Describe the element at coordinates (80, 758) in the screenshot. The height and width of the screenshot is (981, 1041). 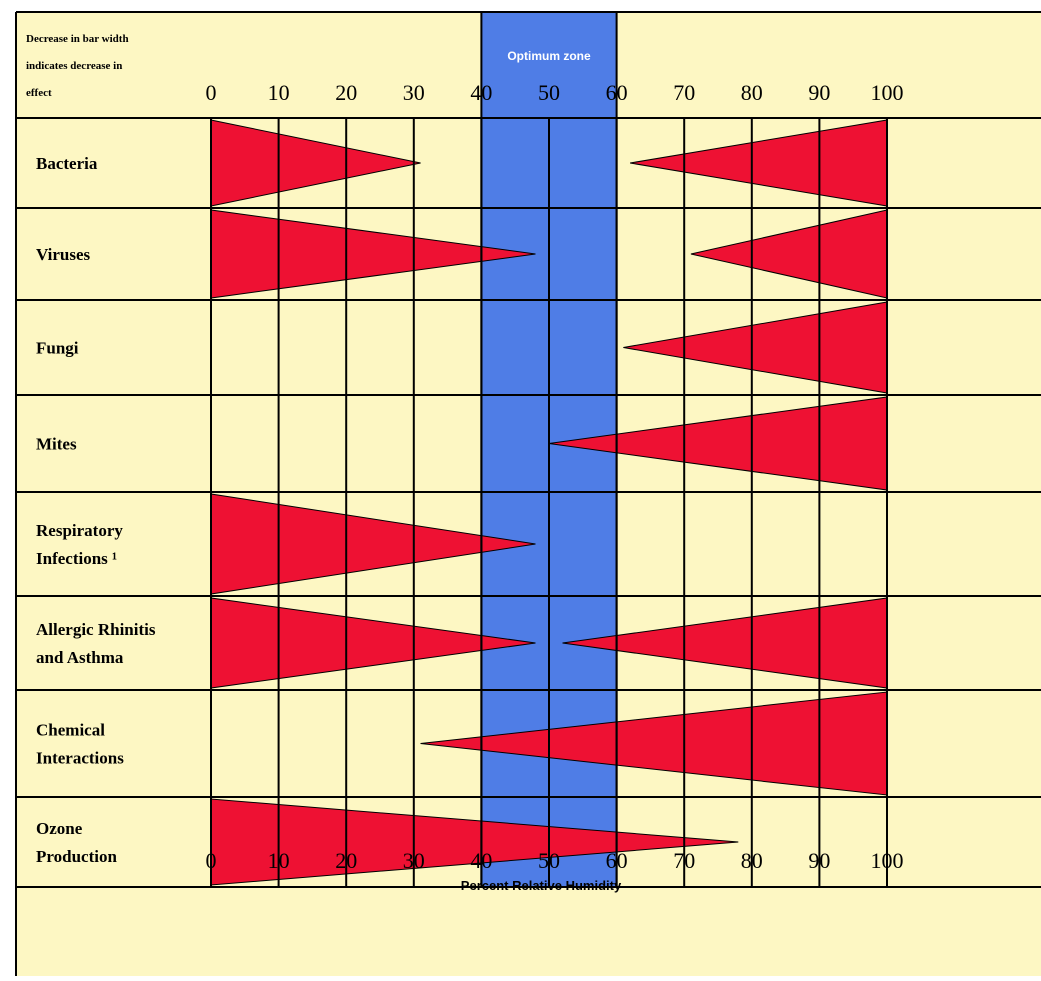
I see `row-label-7-line-2: Interactions` at that location.